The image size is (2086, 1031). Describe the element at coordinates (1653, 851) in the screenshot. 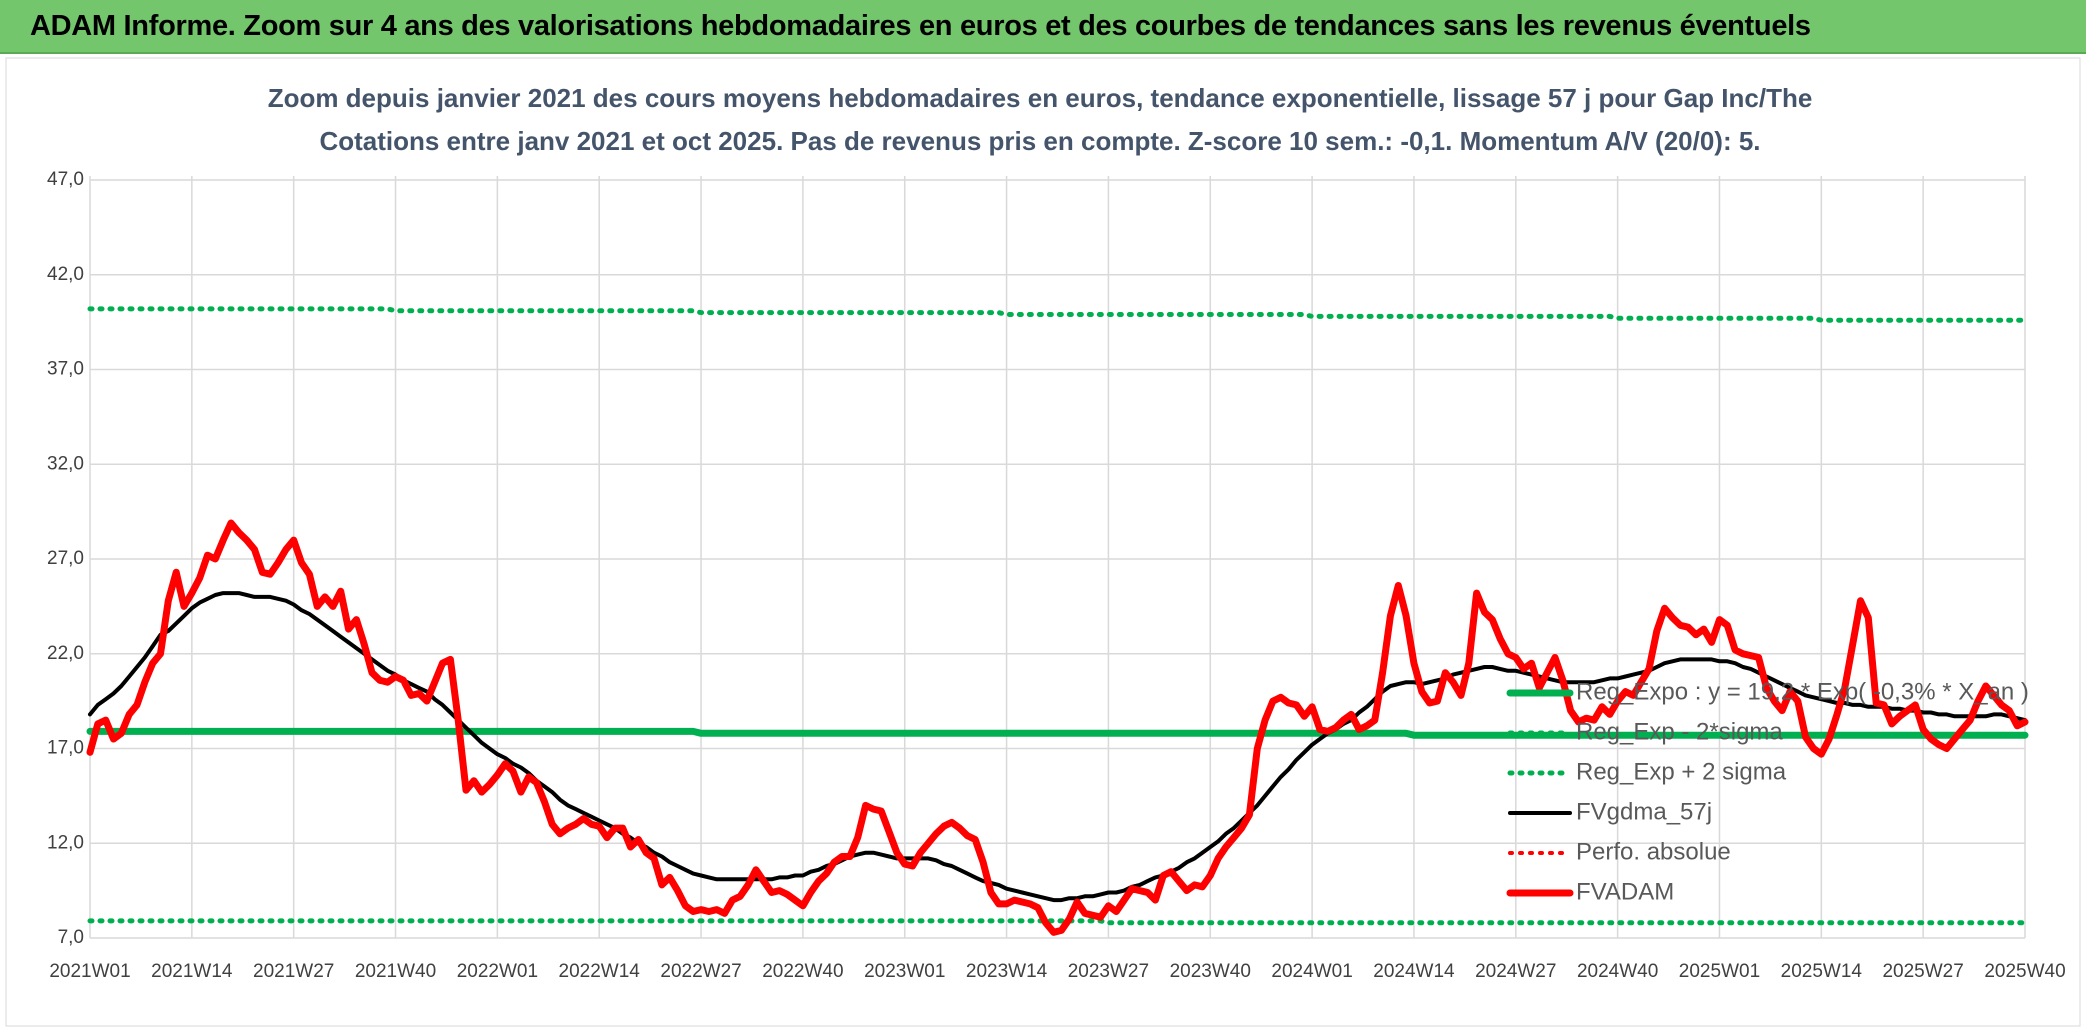

I see `legend-label: Perfo. absolue` at that location.